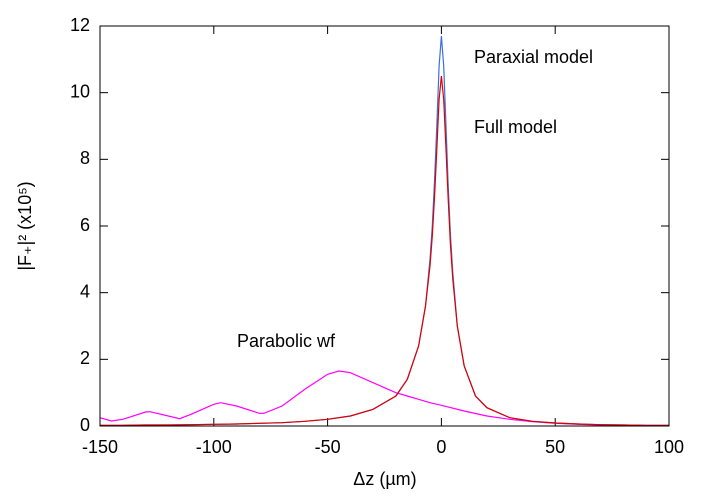  What do you see at coordinates (214, 447) in the screenshot?
I see `x-tick-label: -100` at bounding box center [214, 447].